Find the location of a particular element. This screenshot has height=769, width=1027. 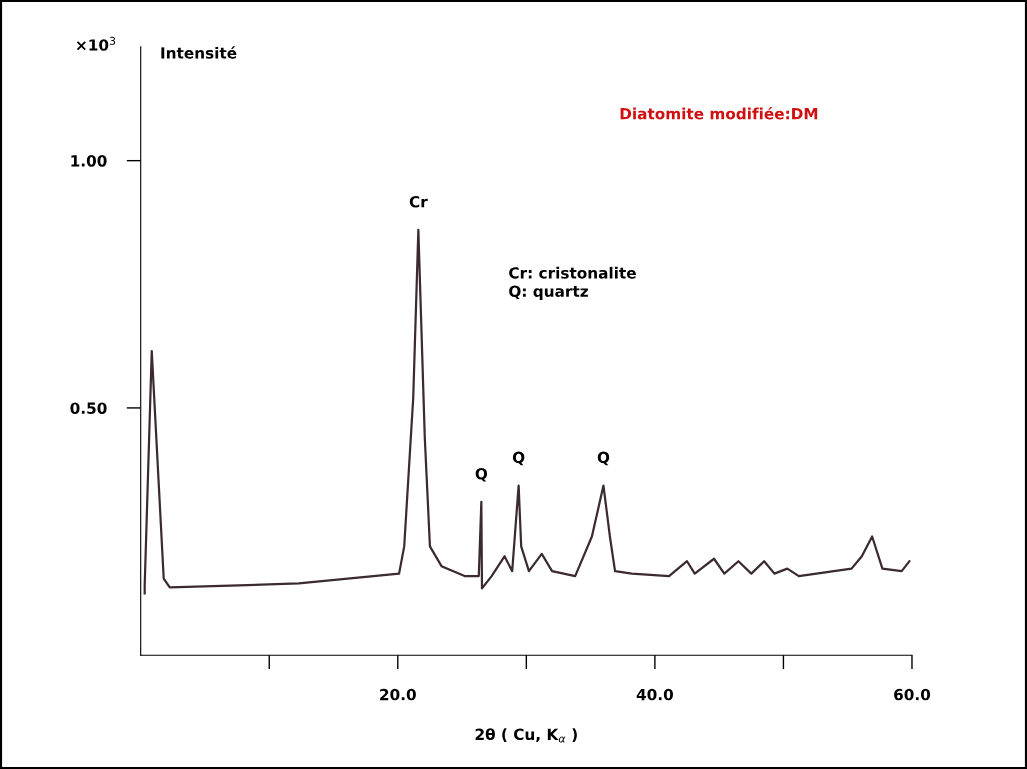

y-tick-label: 0.50 is located at coordinates (88, 408).